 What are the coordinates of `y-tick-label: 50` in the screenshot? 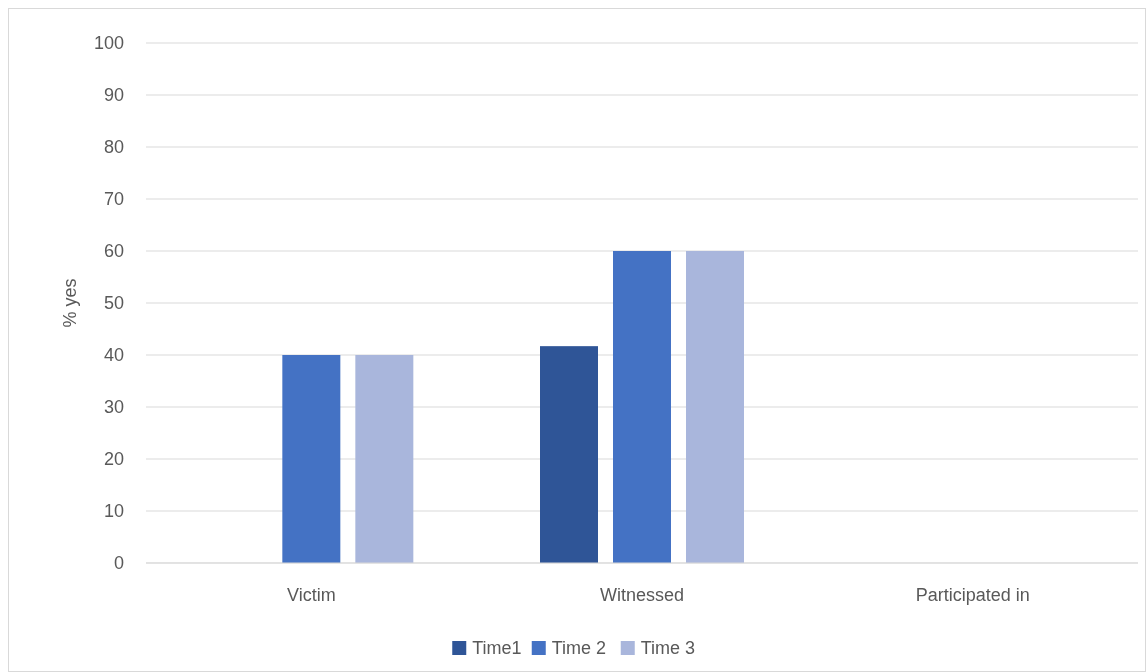 It's located at (113, 303).